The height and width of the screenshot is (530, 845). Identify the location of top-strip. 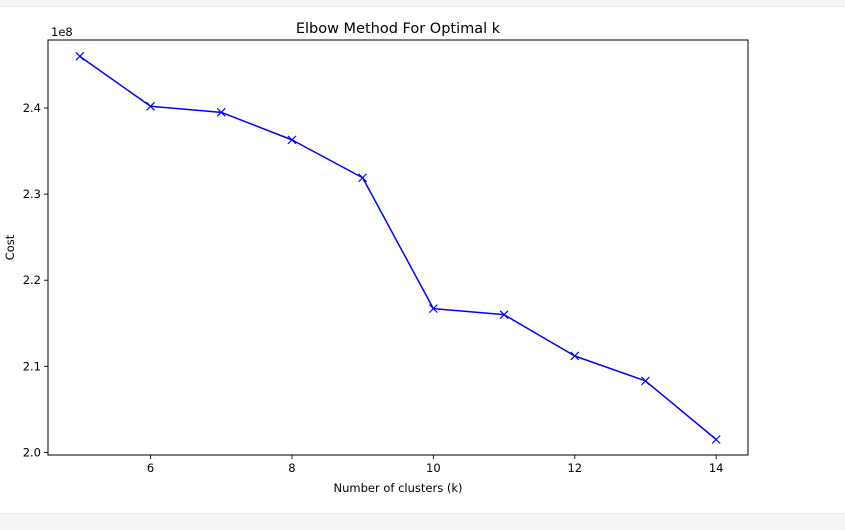
(422, 3).